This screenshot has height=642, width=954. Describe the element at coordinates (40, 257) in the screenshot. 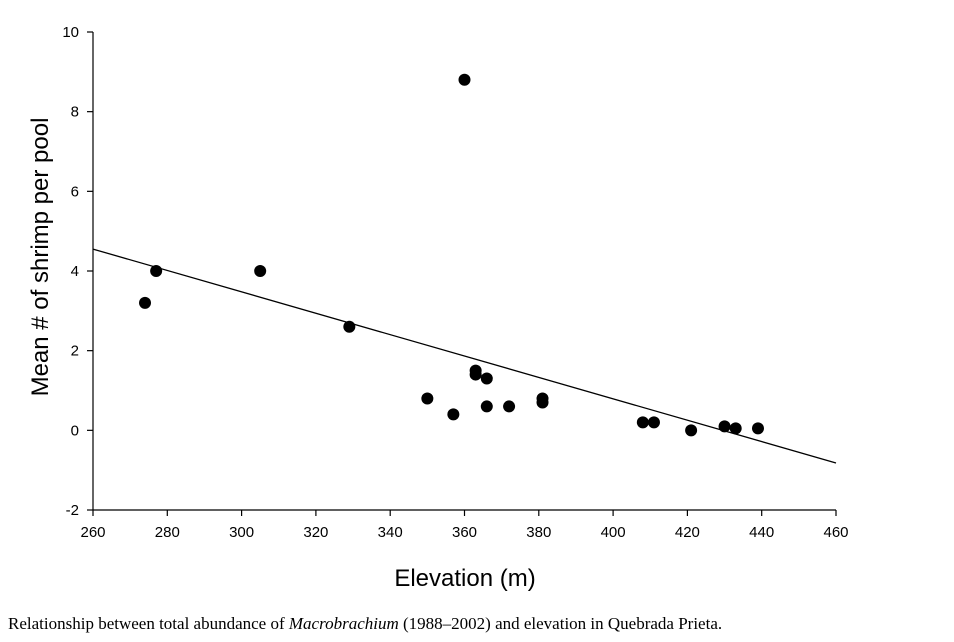

I see `y-axis-title: Mean # of shrimp per pool` at that location.